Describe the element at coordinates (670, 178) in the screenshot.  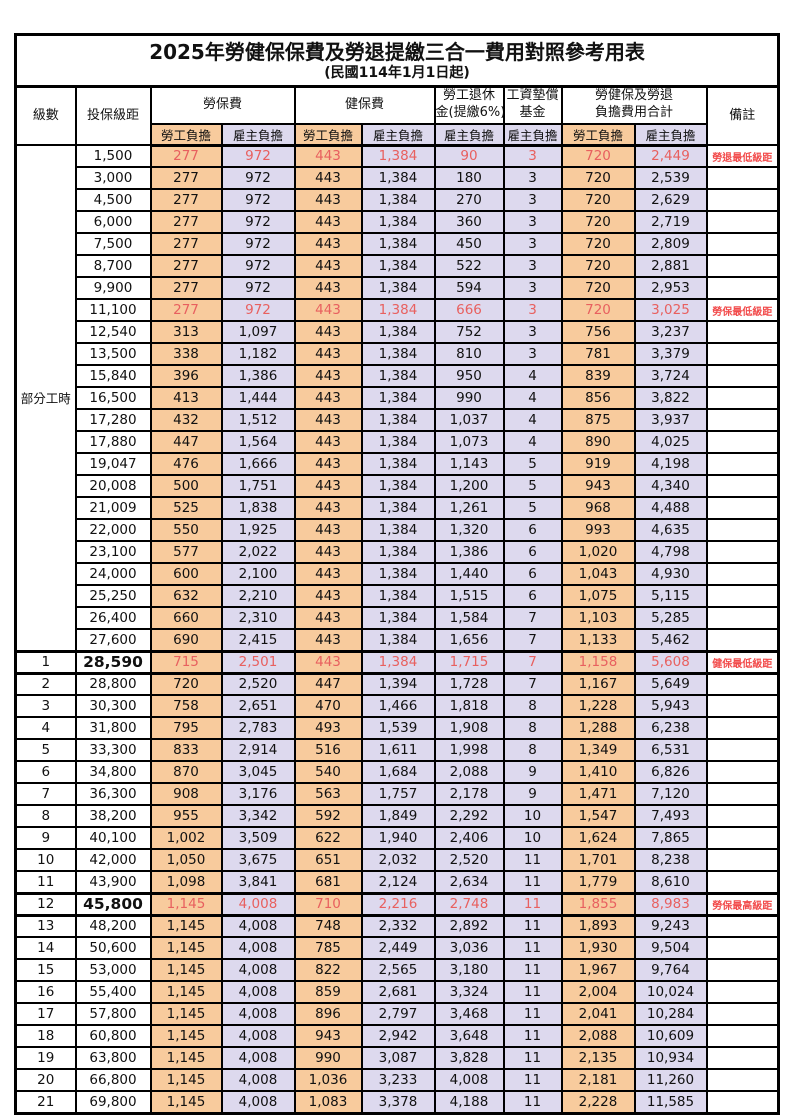
I see `total-er-cell: 2,539` at that location.